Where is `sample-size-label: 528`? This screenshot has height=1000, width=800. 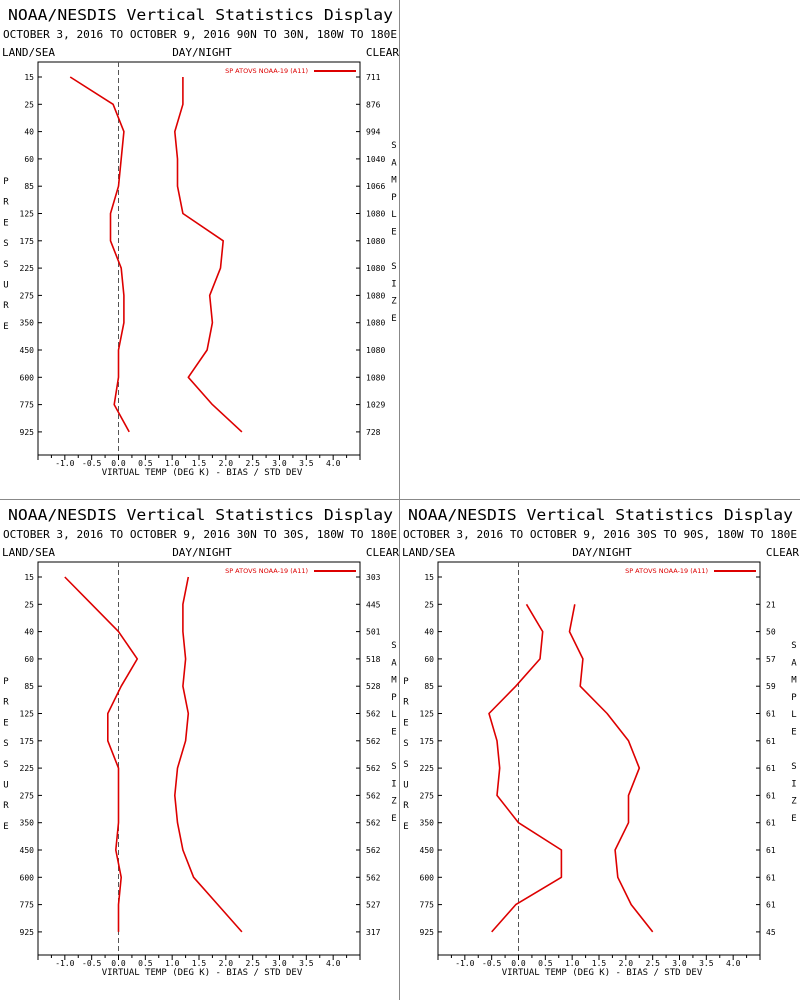 sample-size-label: 528 is located at coordinates (373, 686).